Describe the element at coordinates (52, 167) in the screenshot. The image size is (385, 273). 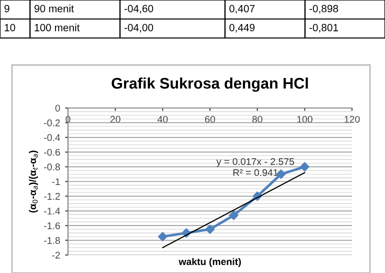
I see `y-tick-label: -0.8` at that location.